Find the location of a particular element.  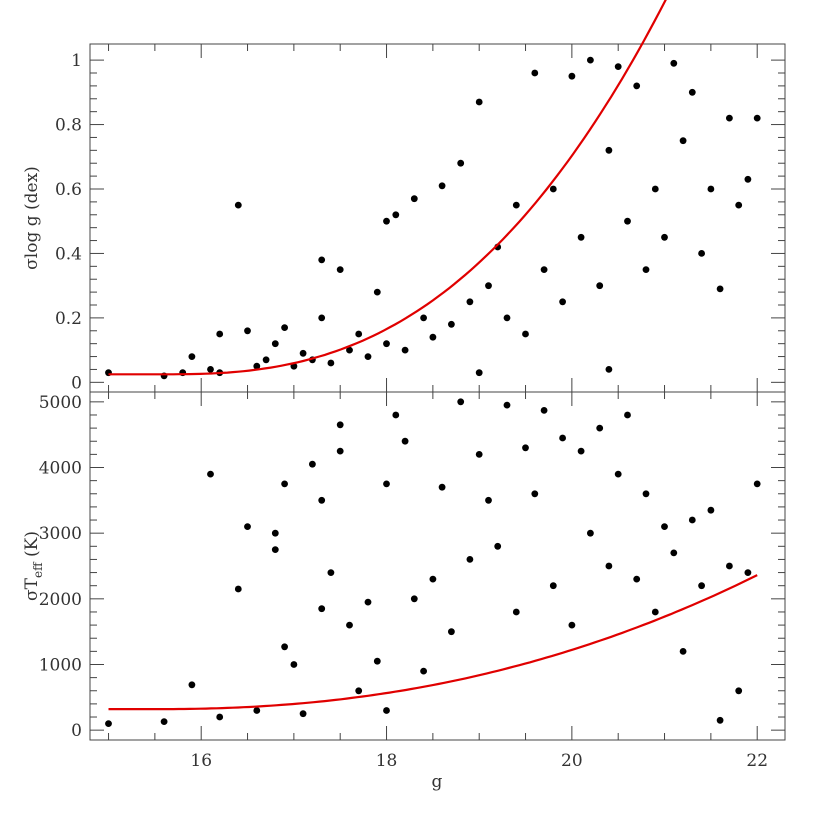

logg-y-axis-label: σlog g (dex) is located at coordinates (32, 218).